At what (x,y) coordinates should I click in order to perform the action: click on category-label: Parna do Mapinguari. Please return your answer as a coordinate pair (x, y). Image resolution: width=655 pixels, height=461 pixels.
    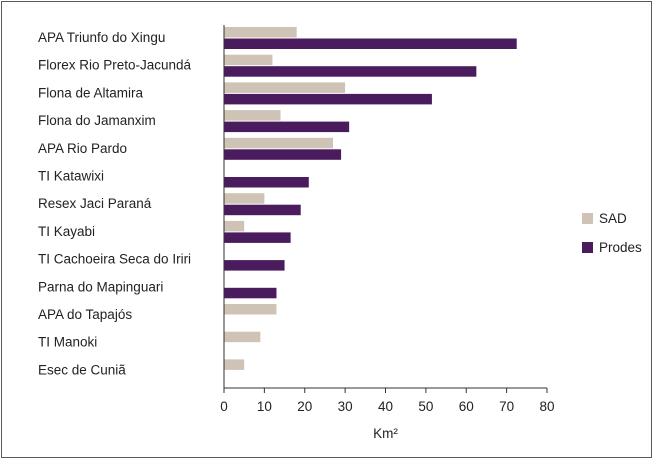
    Looking at the image, I should click on (100, 286).